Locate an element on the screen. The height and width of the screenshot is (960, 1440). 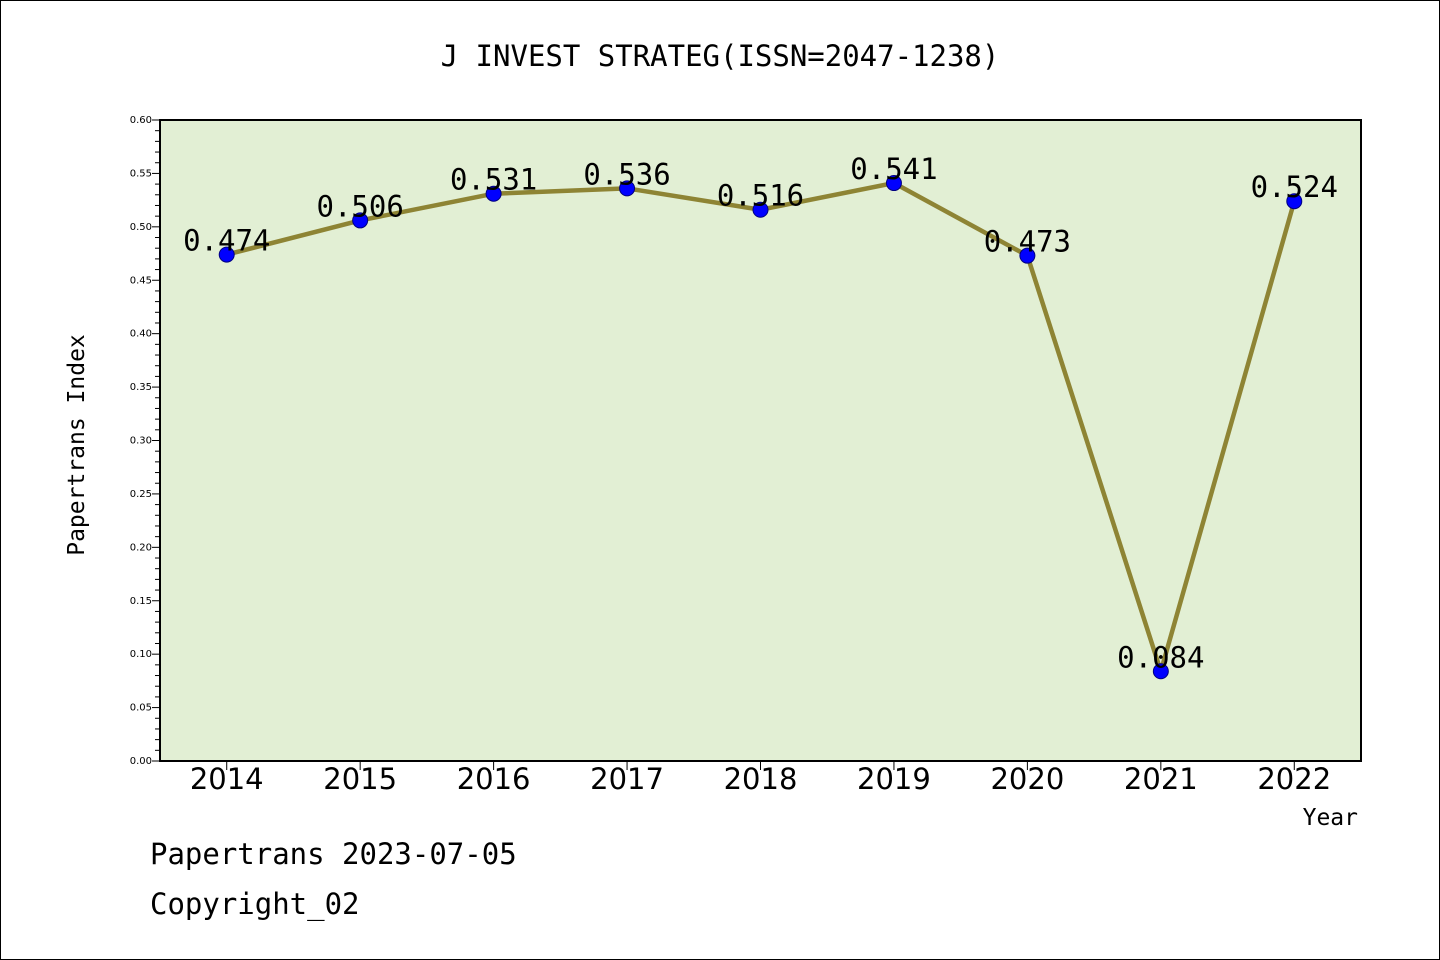
data-label: 0.516 is located at coordinates (760, 196).